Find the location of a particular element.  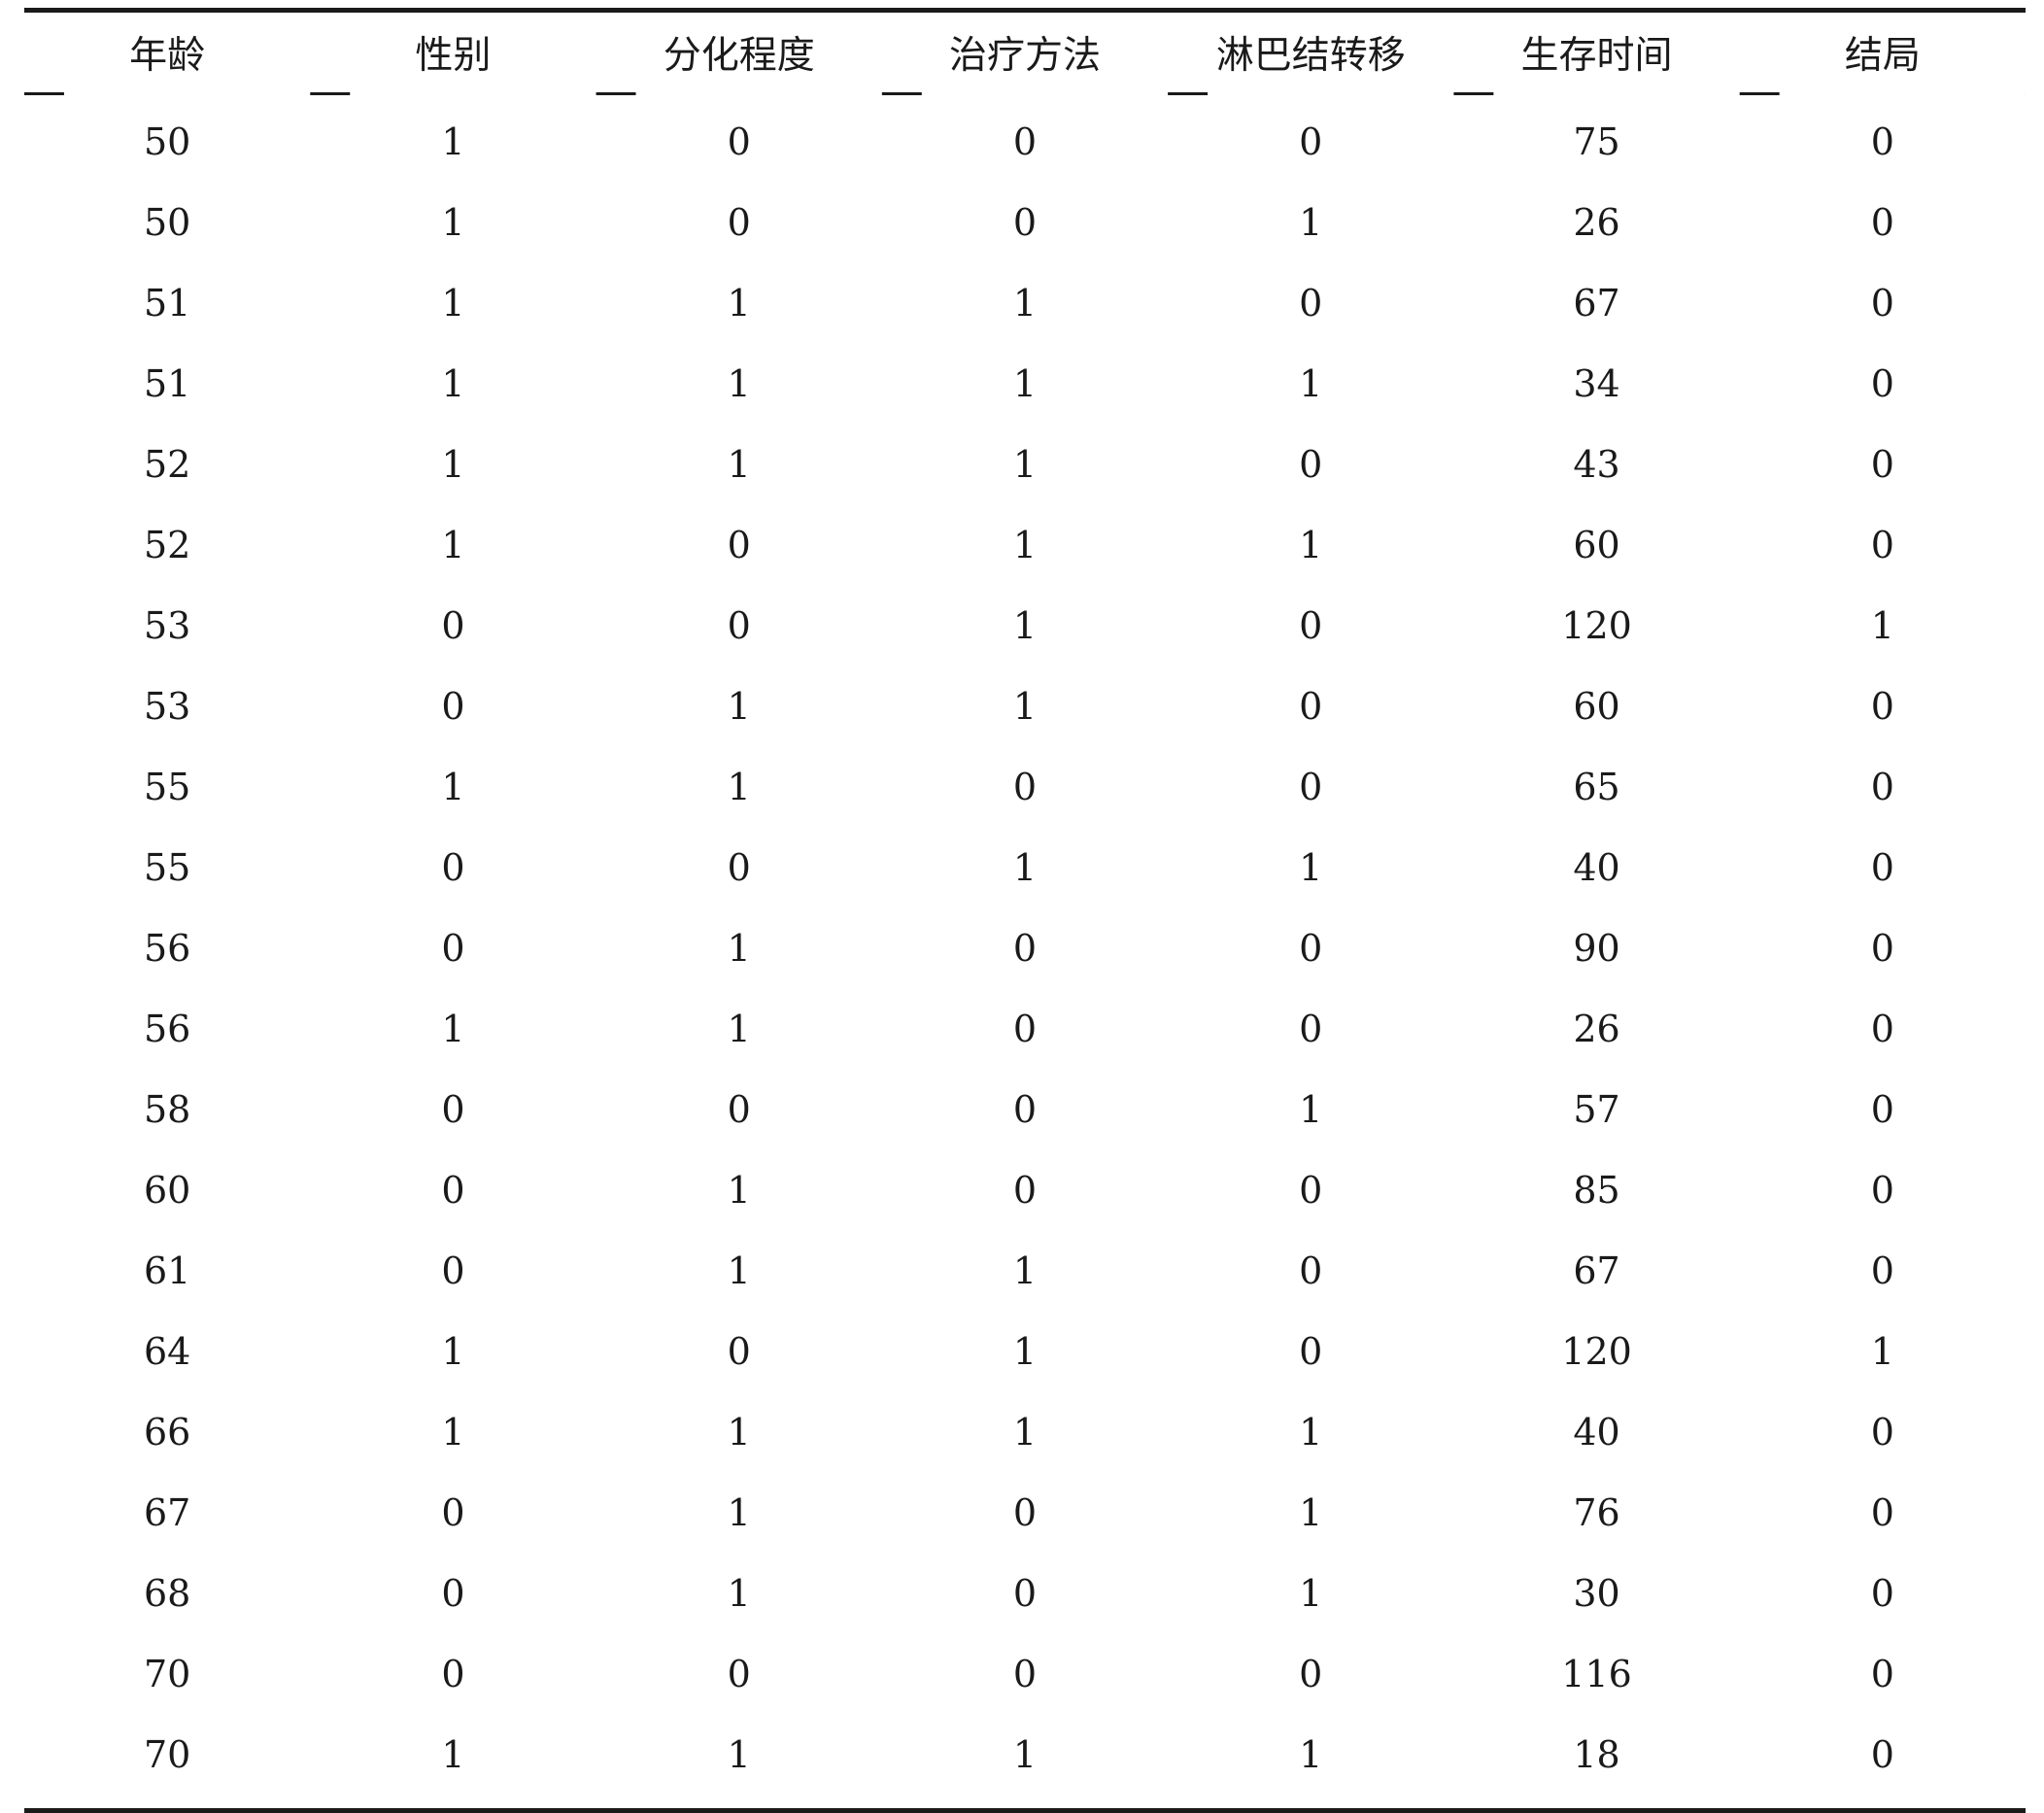

table-row: 64 1 0 1 0 120 1 is located at coordinates (1025, 1351).